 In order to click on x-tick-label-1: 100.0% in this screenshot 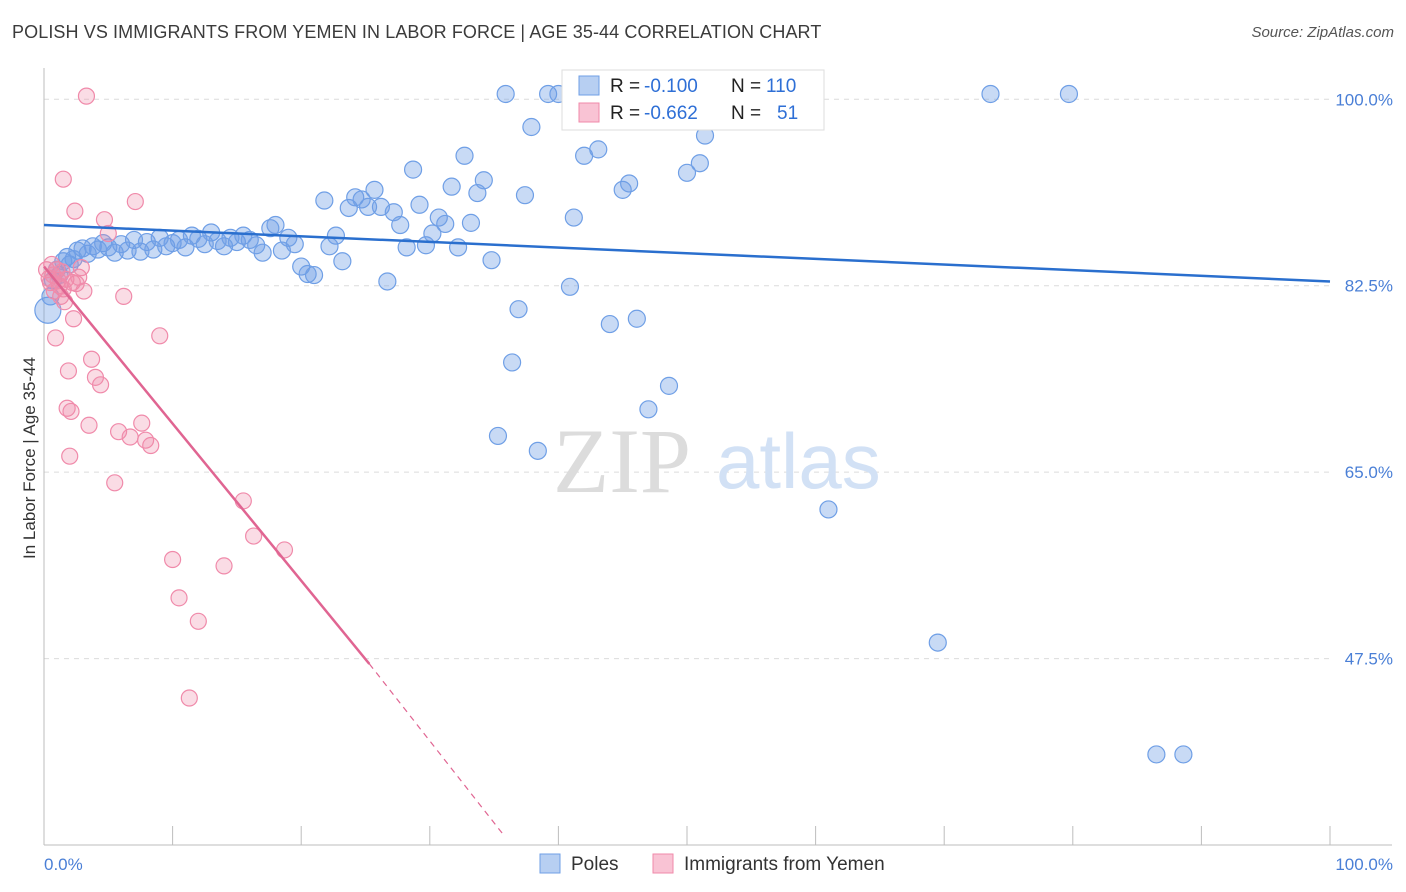, I will do `click(1364, 864)`.